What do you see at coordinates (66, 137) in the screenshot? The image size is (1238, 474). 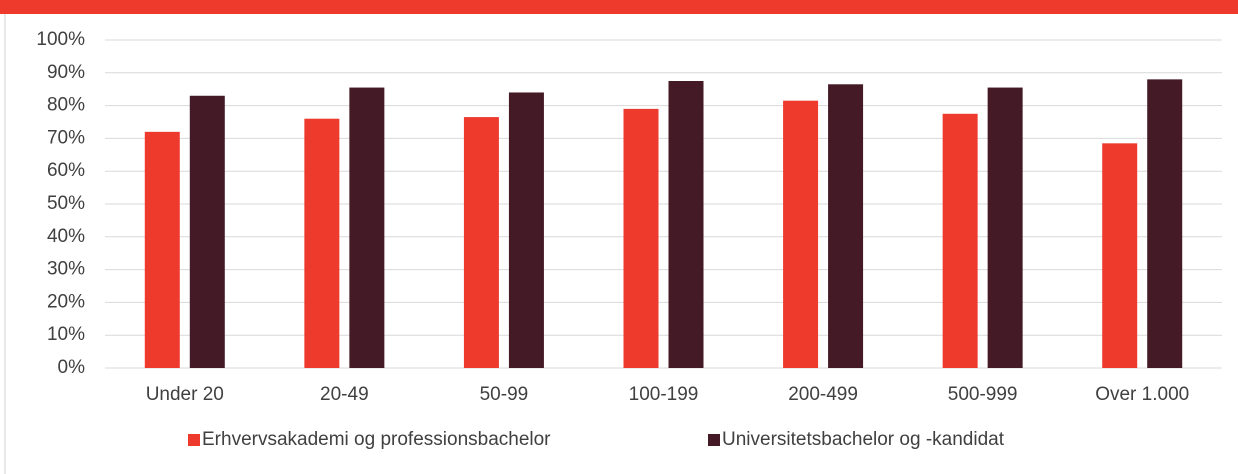 I see `y-tick-label: 70%` at bounding box center [66, 137].